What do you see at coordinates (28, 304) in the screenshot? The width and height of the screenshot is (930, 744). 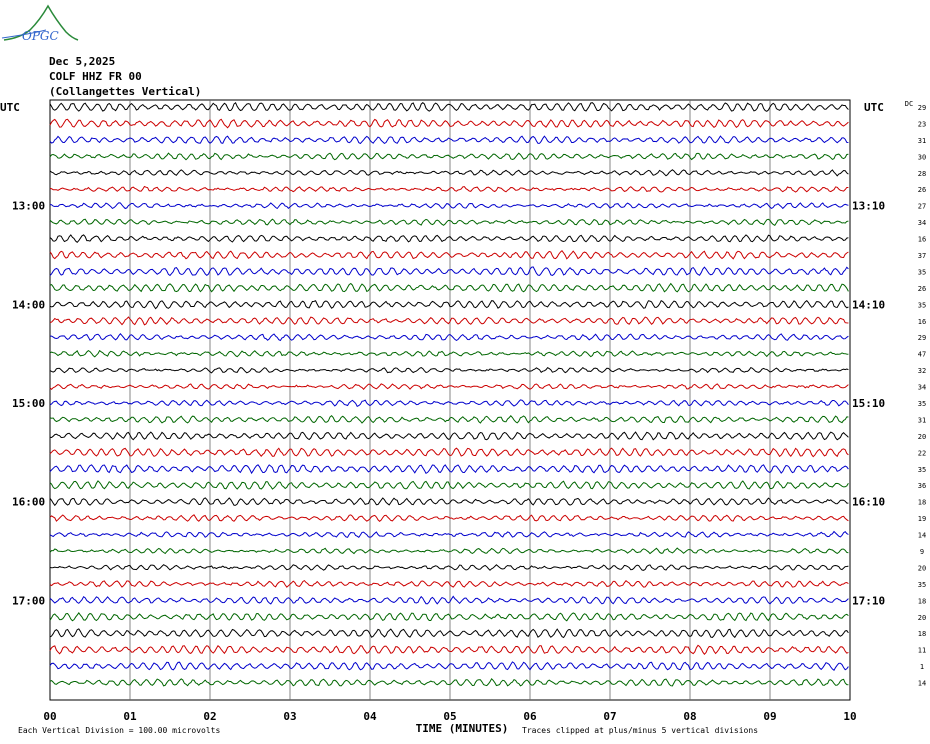 I see `left-hour-label: 14:00` at bounding box center [28, 304].